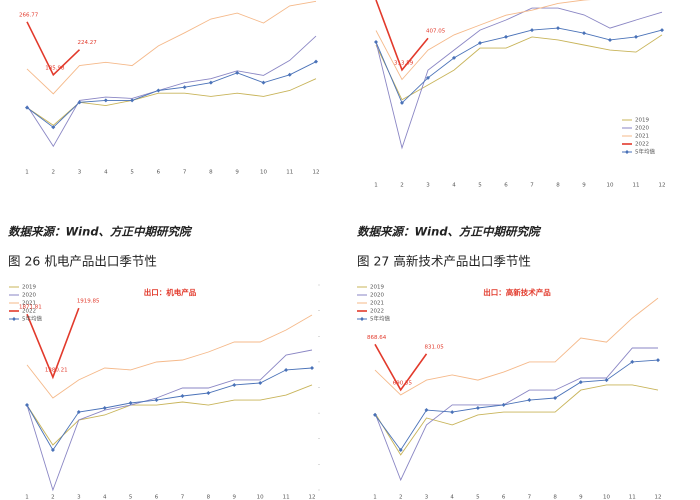 The image size is (700, 500). What do you see at coordinates (688, 41) in the screenshot?
I see `y-tick-label: 400` at bounding box center [688, 41].